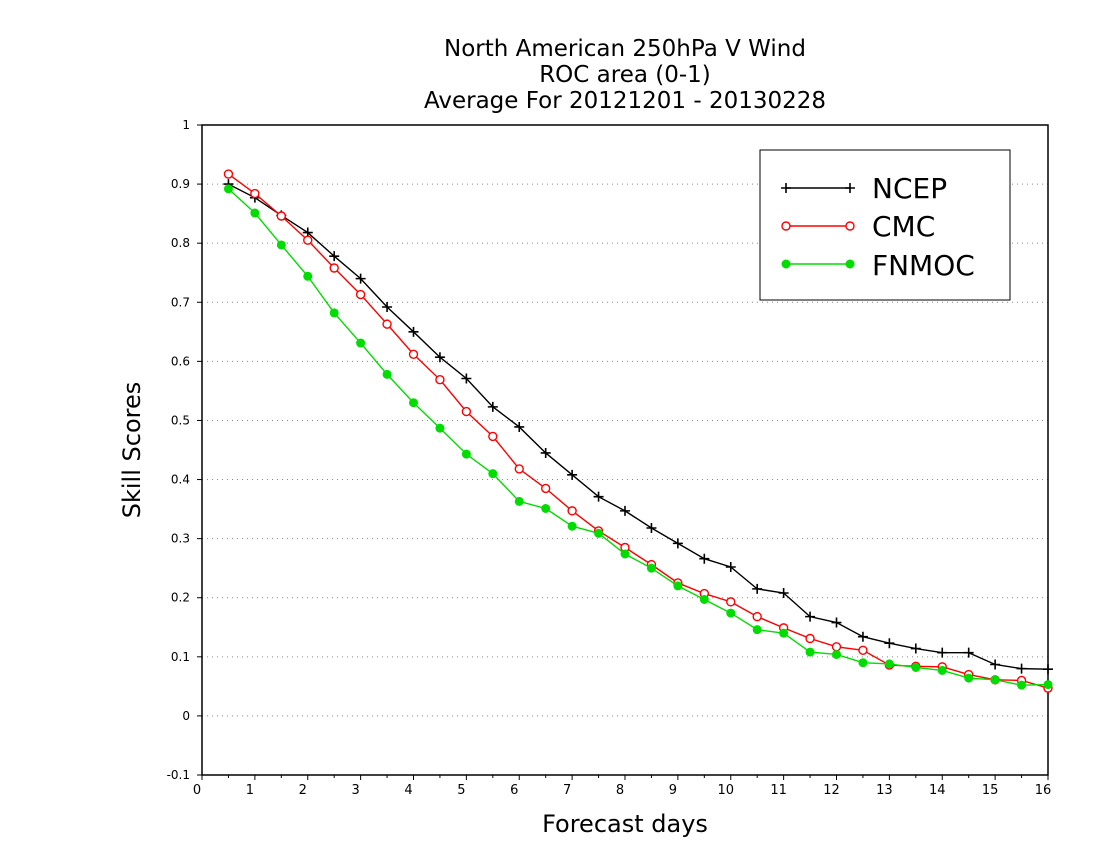 Image resolution: width=1100 pixels, height=850 pixels. I want to click on y-tick-label: 0.5, so click(180, 420).